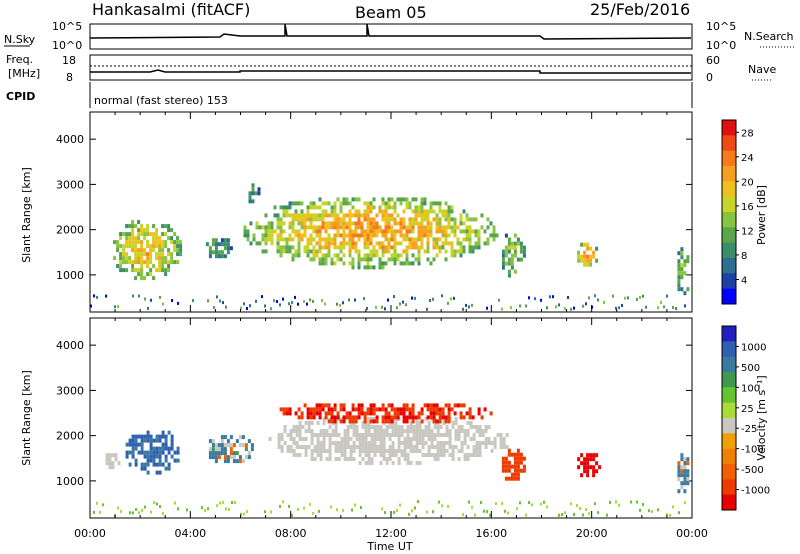 This screenshot has width=800, height=554. Describe the element at coordinates (70, 481) in the screenshot. I see `ytick-label: 1000` at that location.